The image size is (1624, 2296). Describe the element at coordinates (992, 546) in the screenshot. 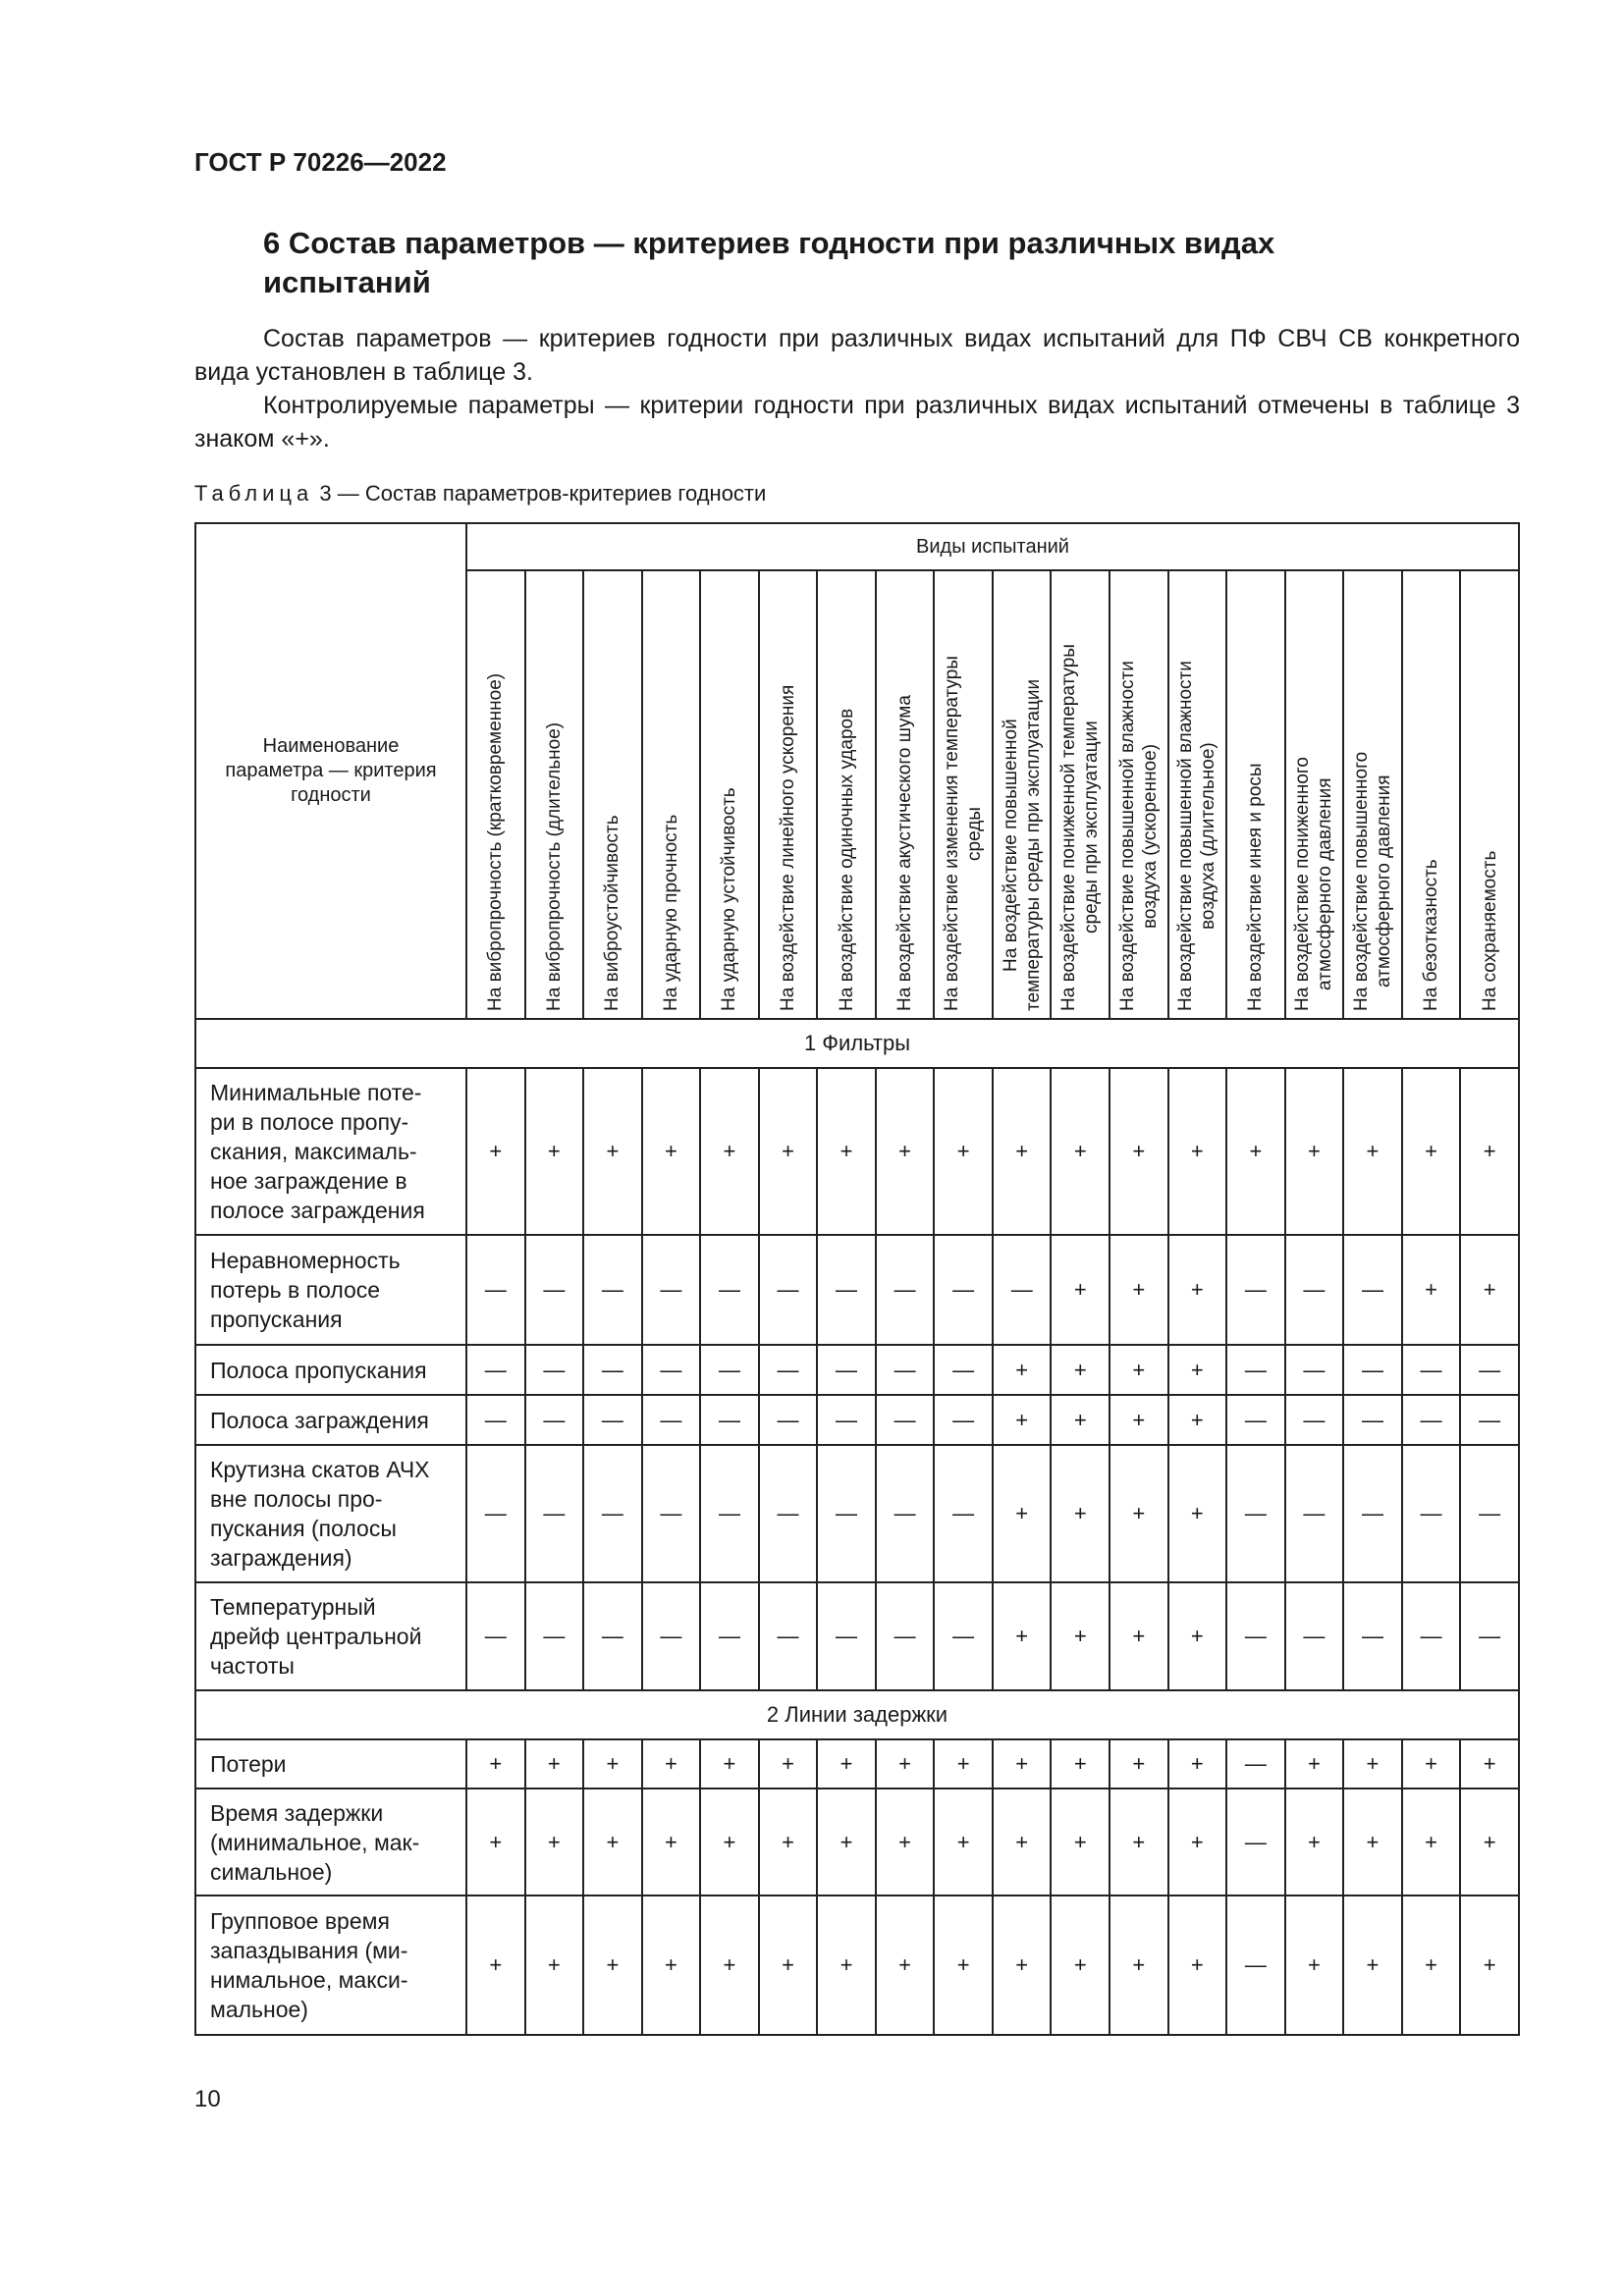

I see `test-types-header: Виды испытаний` at that location.